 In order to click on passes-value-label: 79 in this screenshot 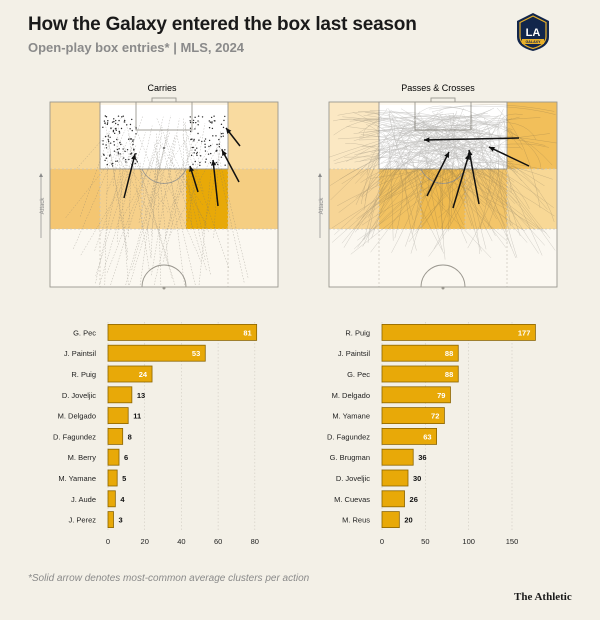, I will do `click(441, 395)`.